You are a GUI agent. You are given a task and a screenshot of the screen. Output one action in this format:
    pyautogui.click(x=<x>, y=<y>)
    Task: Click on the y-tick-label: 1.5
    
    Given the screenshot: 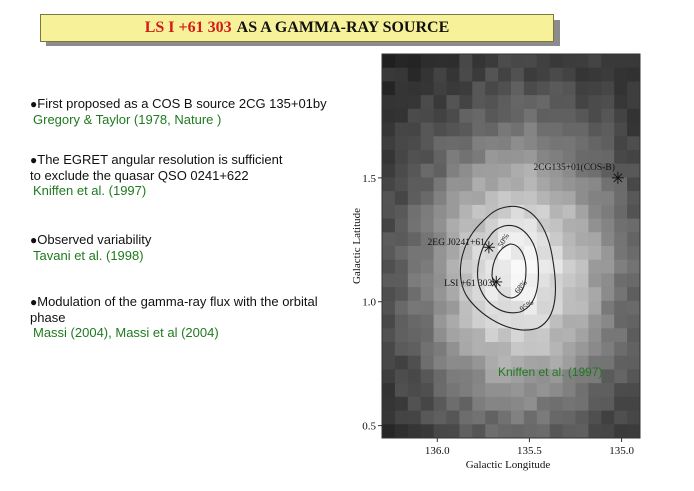 What is the action you would take?
    pyautogui.click(x=369, y=179)
    